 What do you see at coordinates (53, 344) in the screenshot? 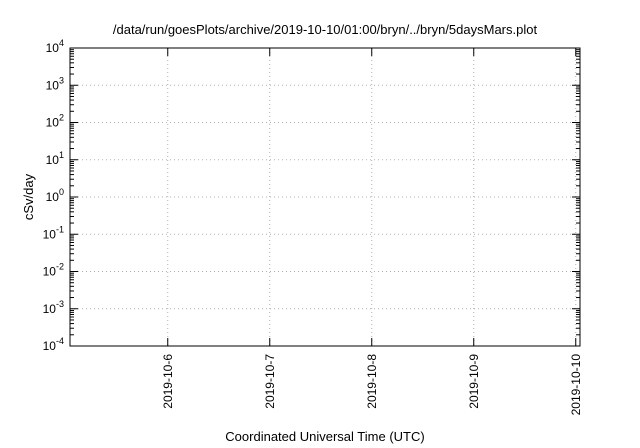
I see `y-tick-label: 10⁻⁴` at bounding box center [53, 344].